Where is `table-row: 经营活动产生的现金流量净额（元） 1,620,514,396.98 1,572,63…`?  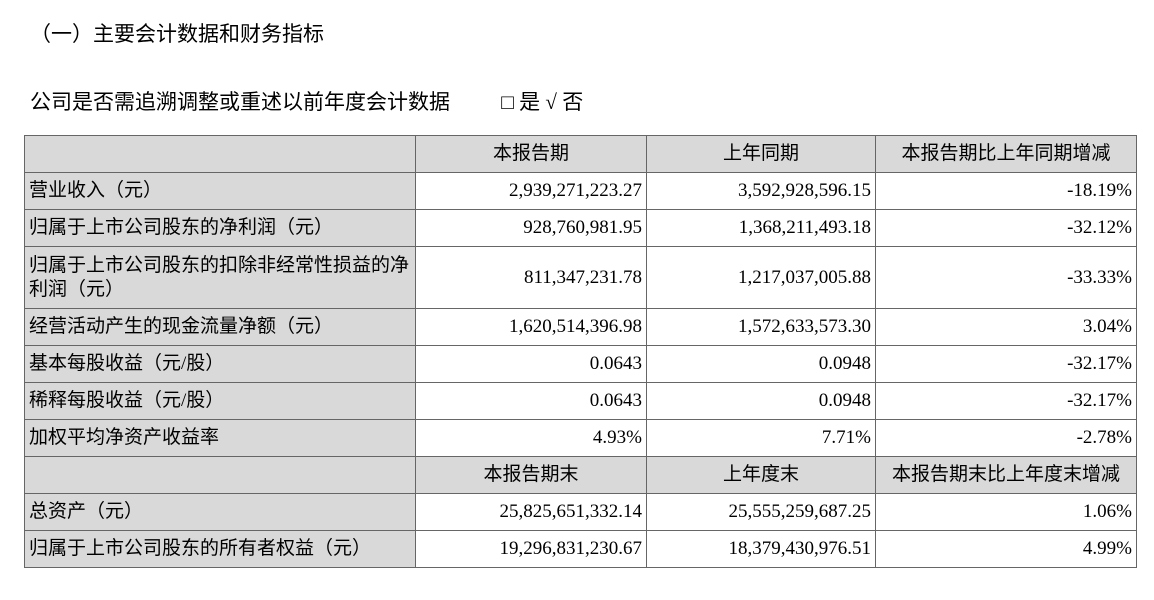 table-row: 经营活动产生的现金流量净额（元） 1,620,514,396.98 1,572,63… is located at coordinates (580, 327).